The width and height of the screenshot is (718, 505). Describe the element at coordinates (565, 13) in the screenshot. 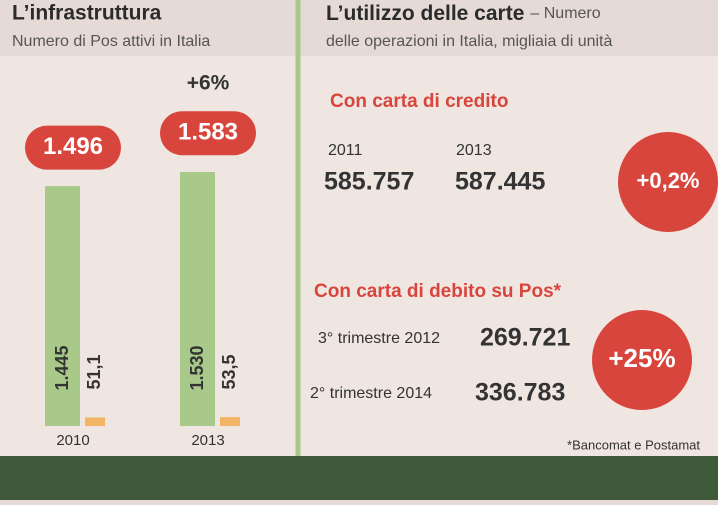

I see `usage-title-note: – Numero` at that location.